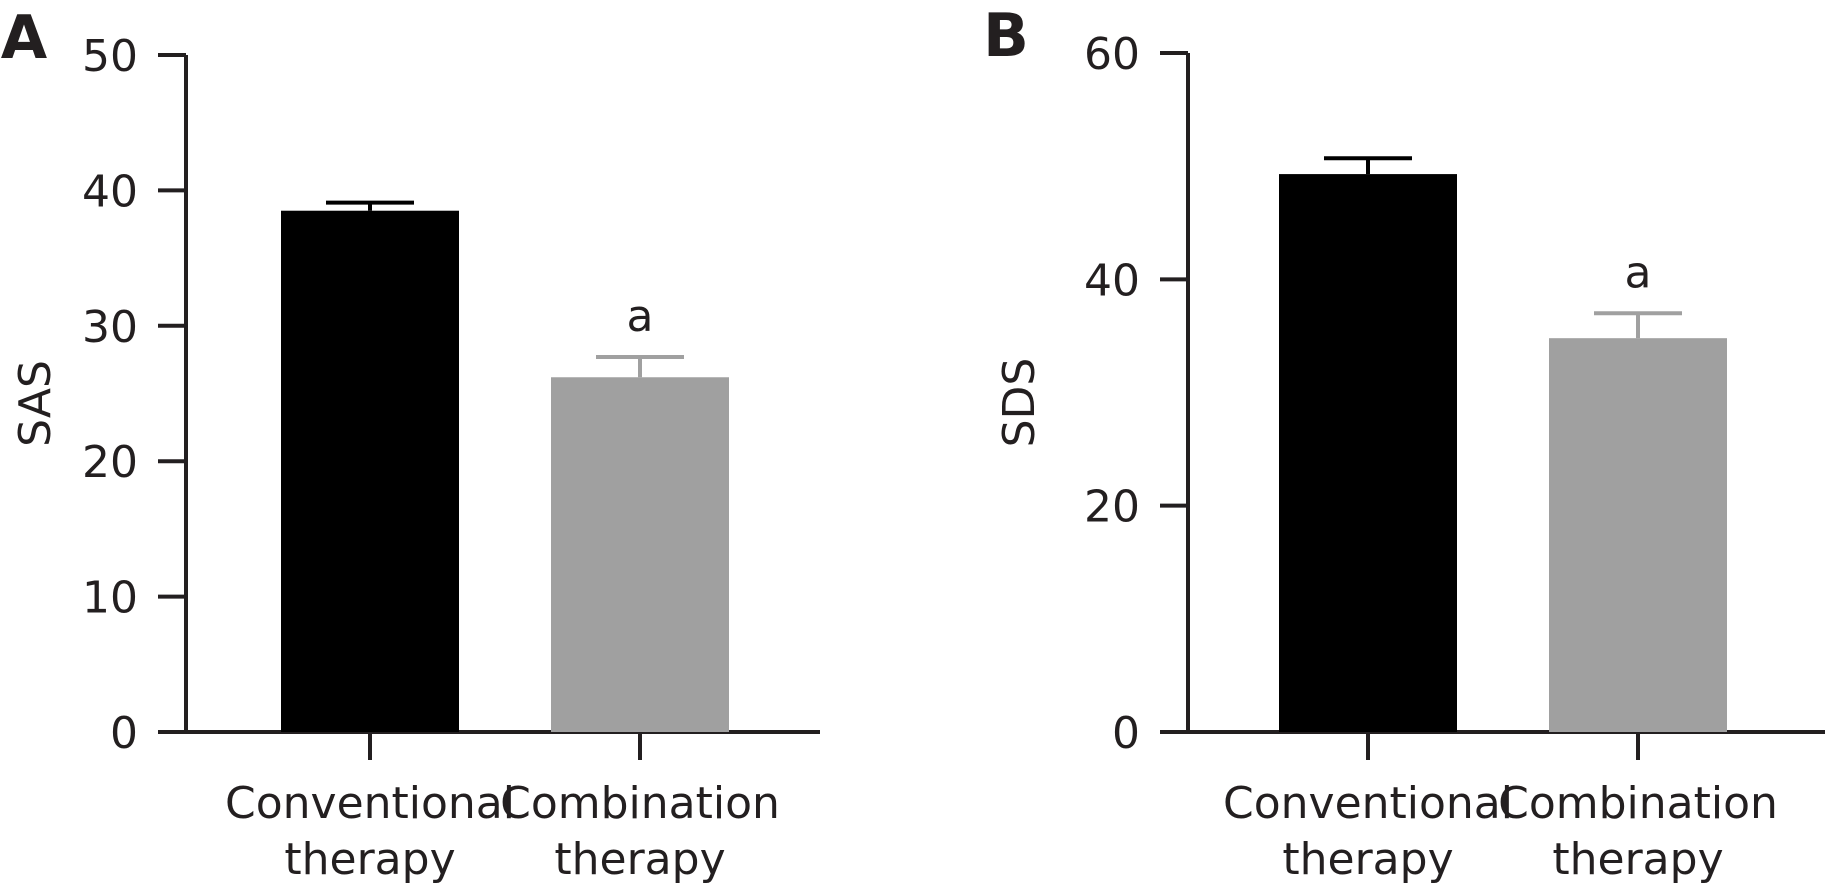 The height and width of the screenshot is (890, 1833). Describe the element at coordinates (110, 56) in the screenshot. I see `y-tick-label: 50` at that location.